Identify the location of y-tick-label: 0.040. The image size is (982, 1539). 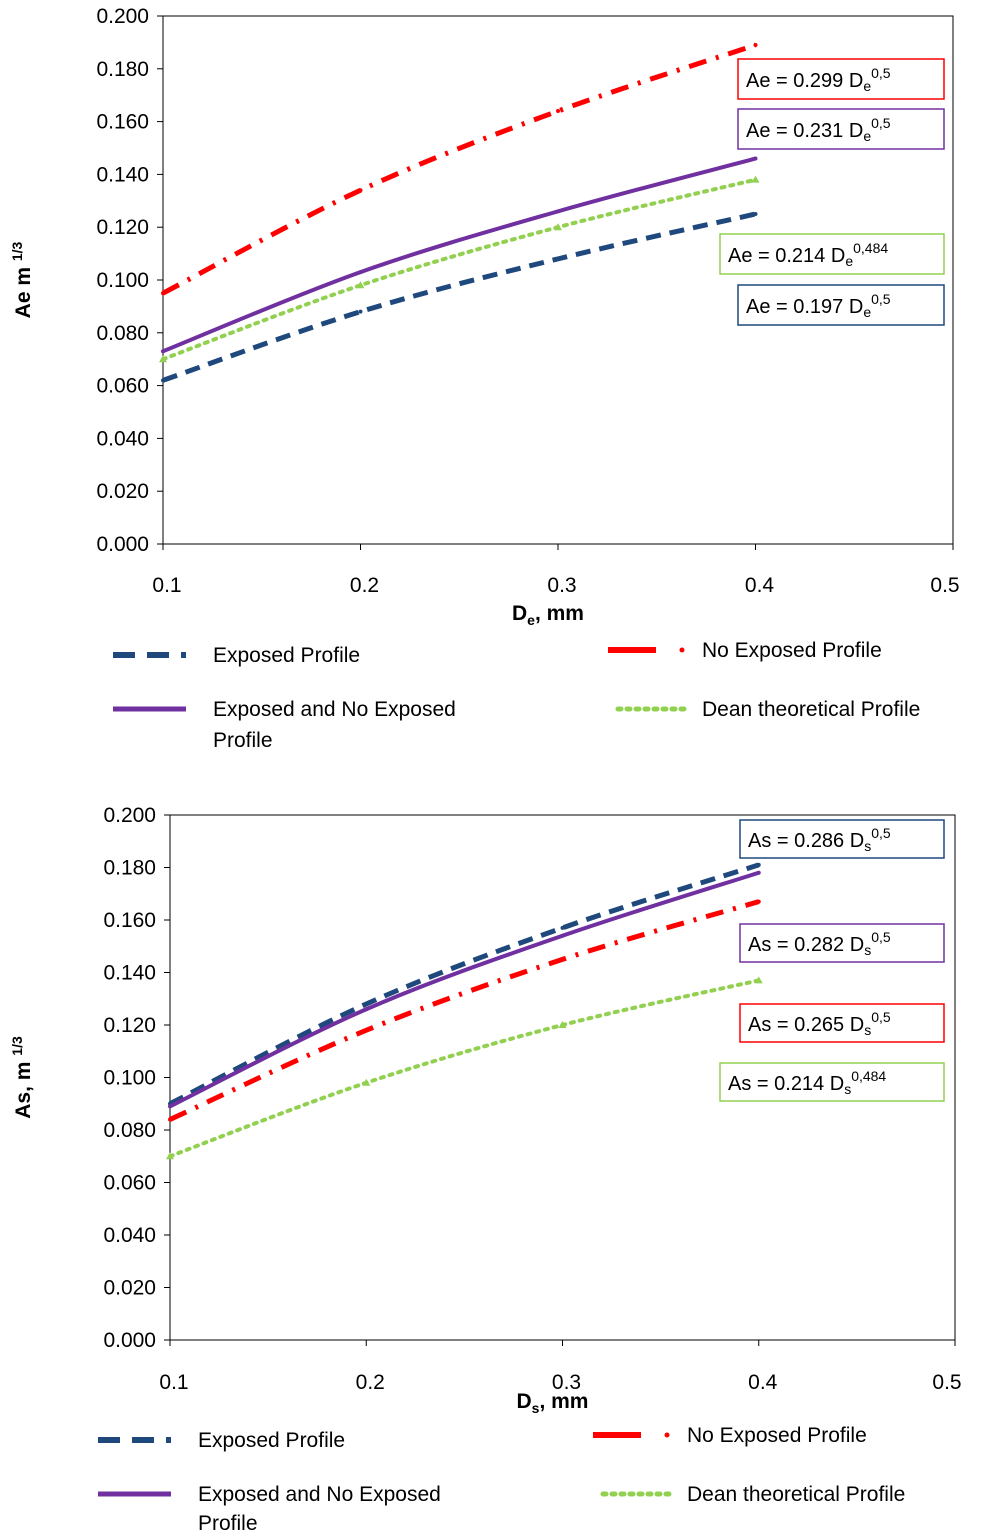
(122, 438).